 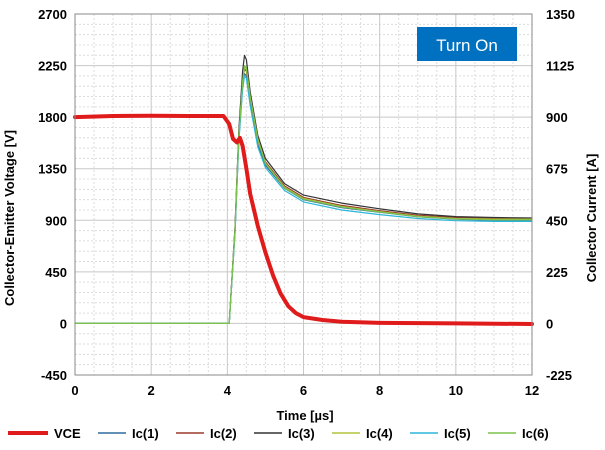 I want to click on x-tick-label: 12, so click(x=532, y=390).